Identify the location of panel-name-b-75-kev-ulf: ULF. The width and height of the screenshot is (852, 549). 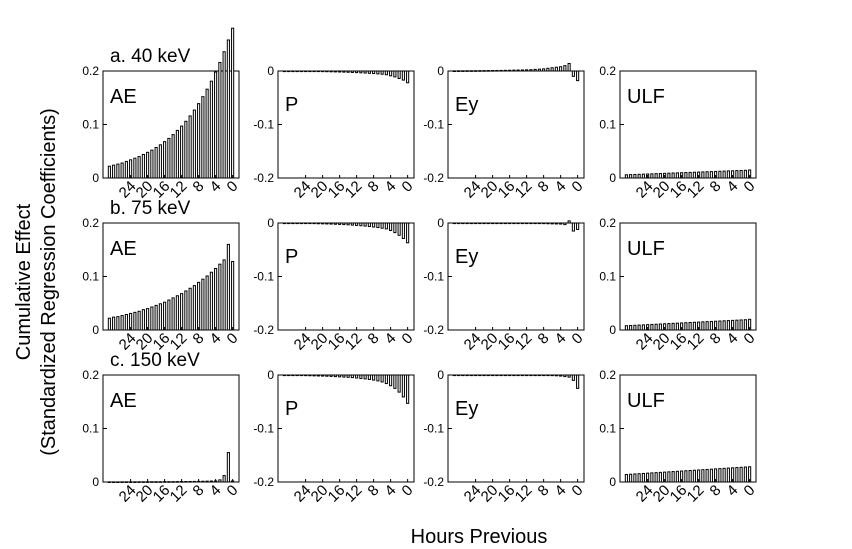
(646, 249).